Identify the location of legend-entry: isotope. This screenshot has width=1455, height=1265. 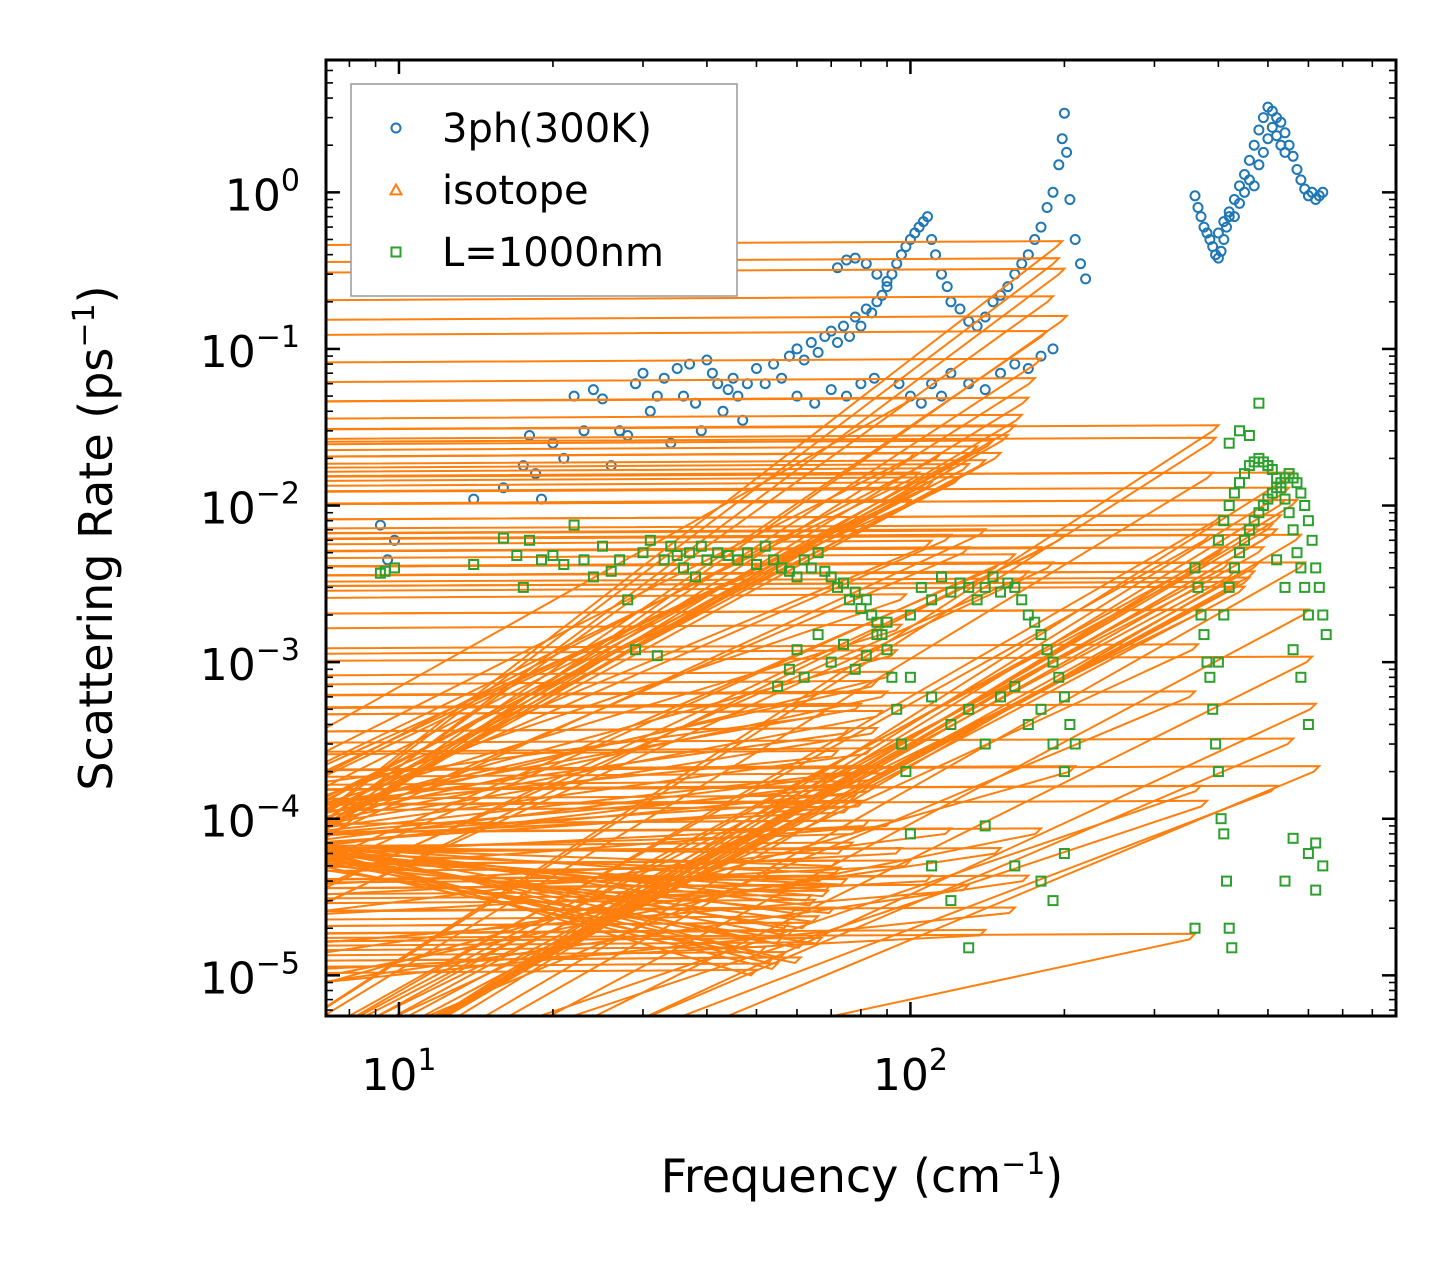
(488, 191).